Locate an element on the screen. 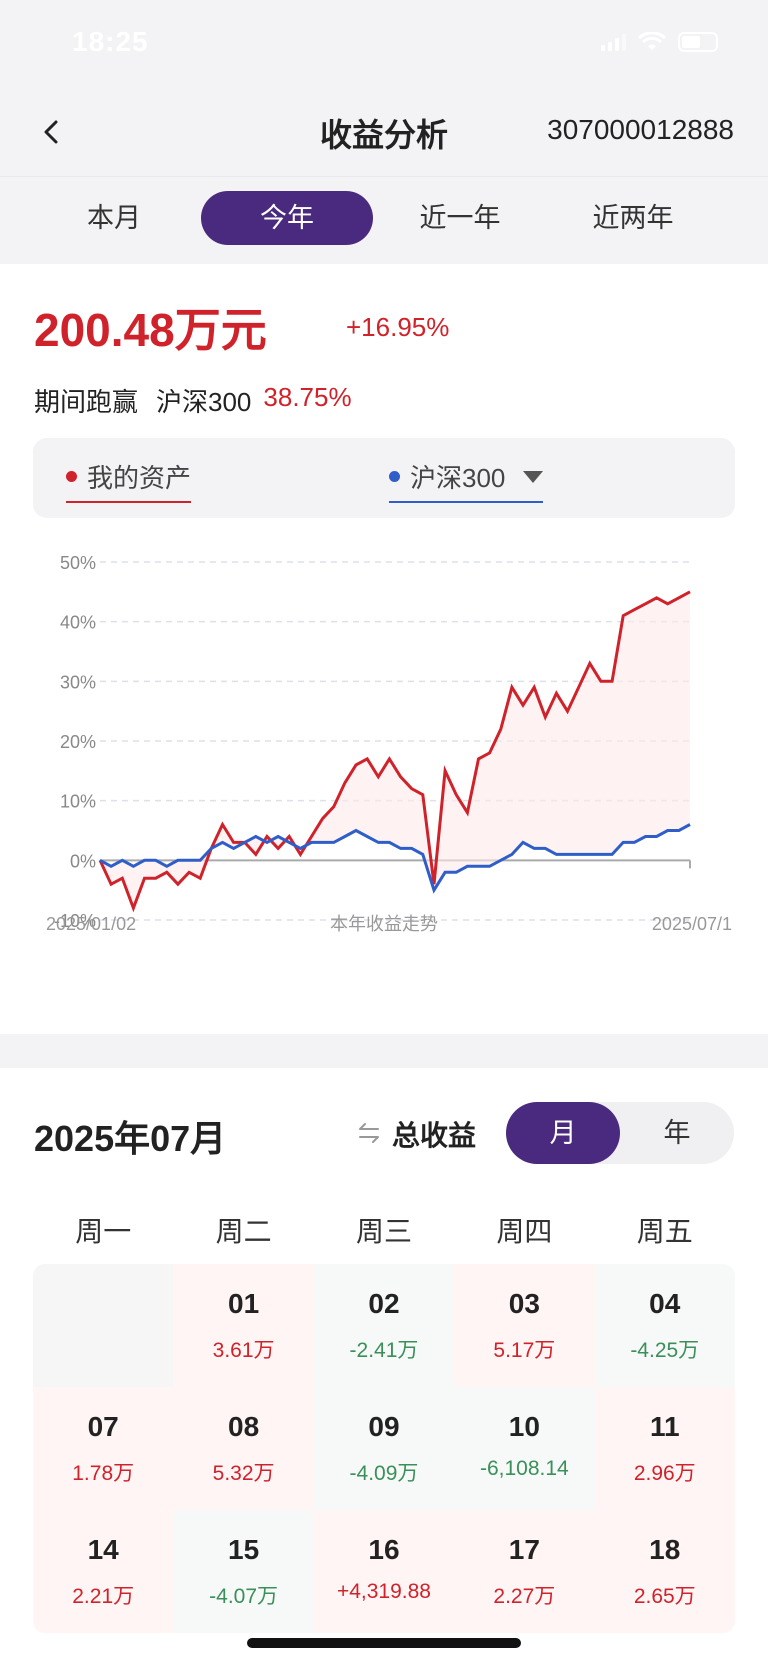 Image resolution: width=768 pixels, height=1662 pixels. blue-dot-icon is located at coordinates (394, 476).